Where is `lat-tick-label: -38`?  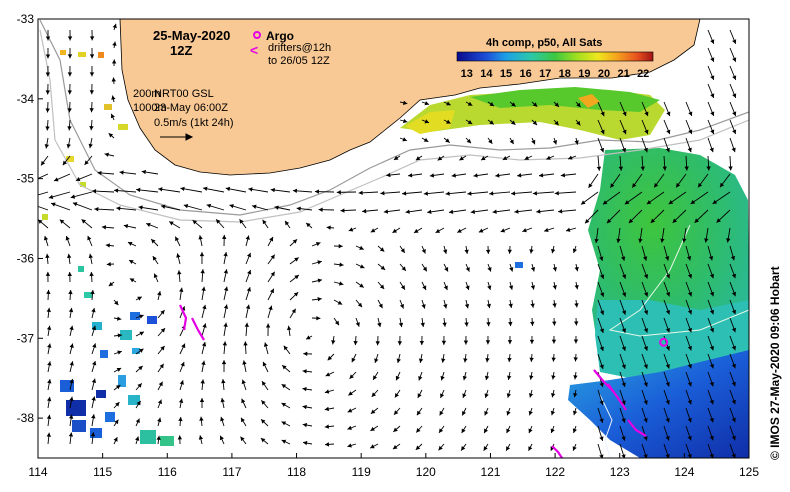
lat-tick-label: -38 is located at coordinates (26, 418).